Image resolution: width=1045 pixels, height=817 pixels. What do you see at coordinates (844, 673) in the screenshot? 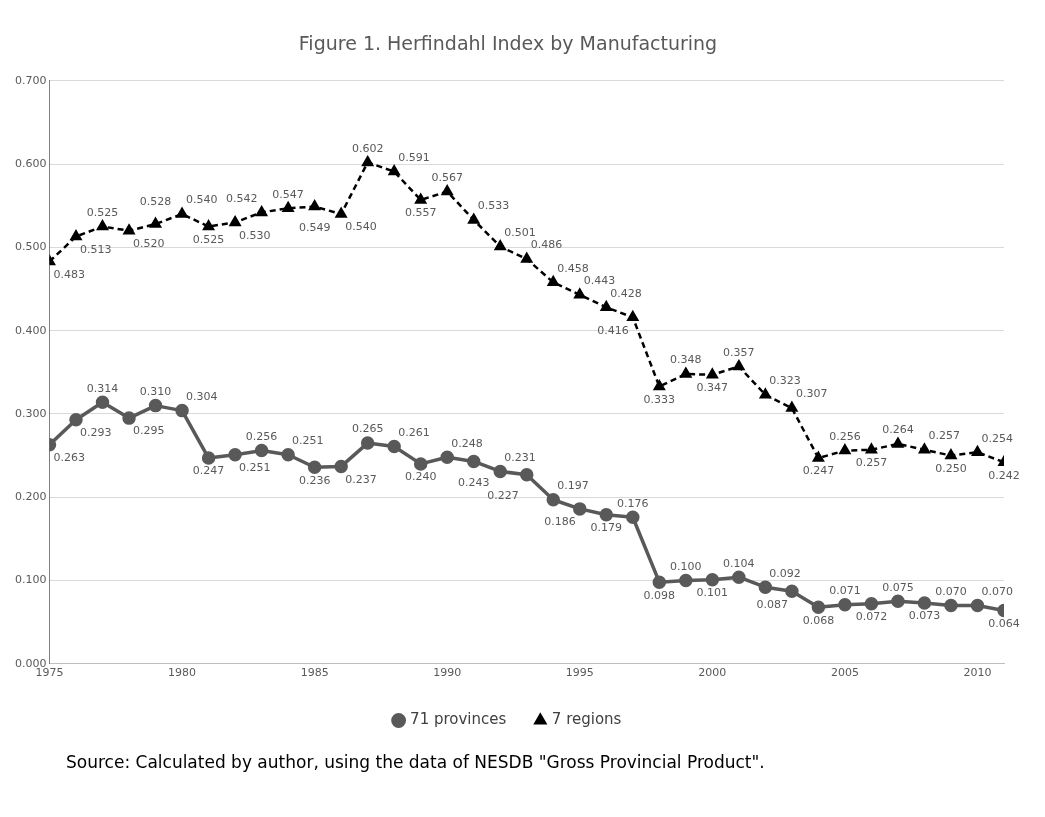
I see `x-tick-label: 2005` at bounding box center [844, 673].